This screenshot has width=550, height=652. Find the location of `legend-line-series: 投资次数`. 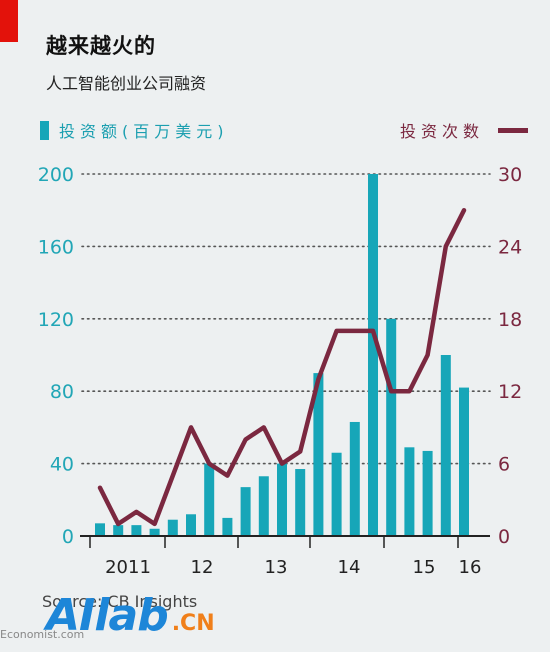

legend-line-series: 投资次数 is located at coordinates (464, 130).